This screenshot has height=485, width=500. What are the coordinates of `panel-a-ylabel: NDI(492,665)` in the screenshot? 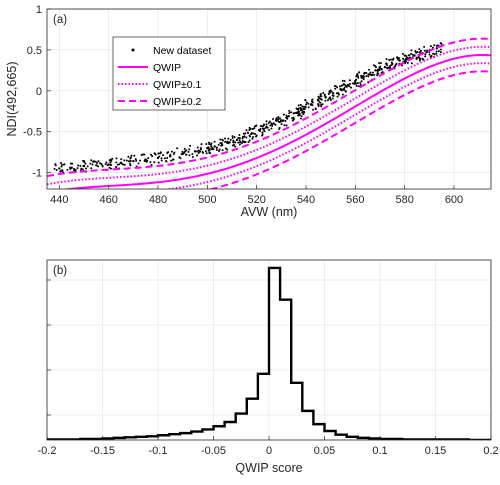 It's located at (12, 98).